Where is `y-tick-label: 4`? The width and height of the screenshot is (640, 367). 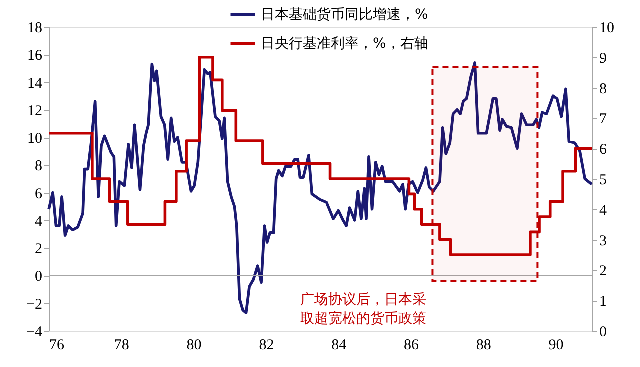 y-tick-label: 4 is located at coordinates (39, 222).